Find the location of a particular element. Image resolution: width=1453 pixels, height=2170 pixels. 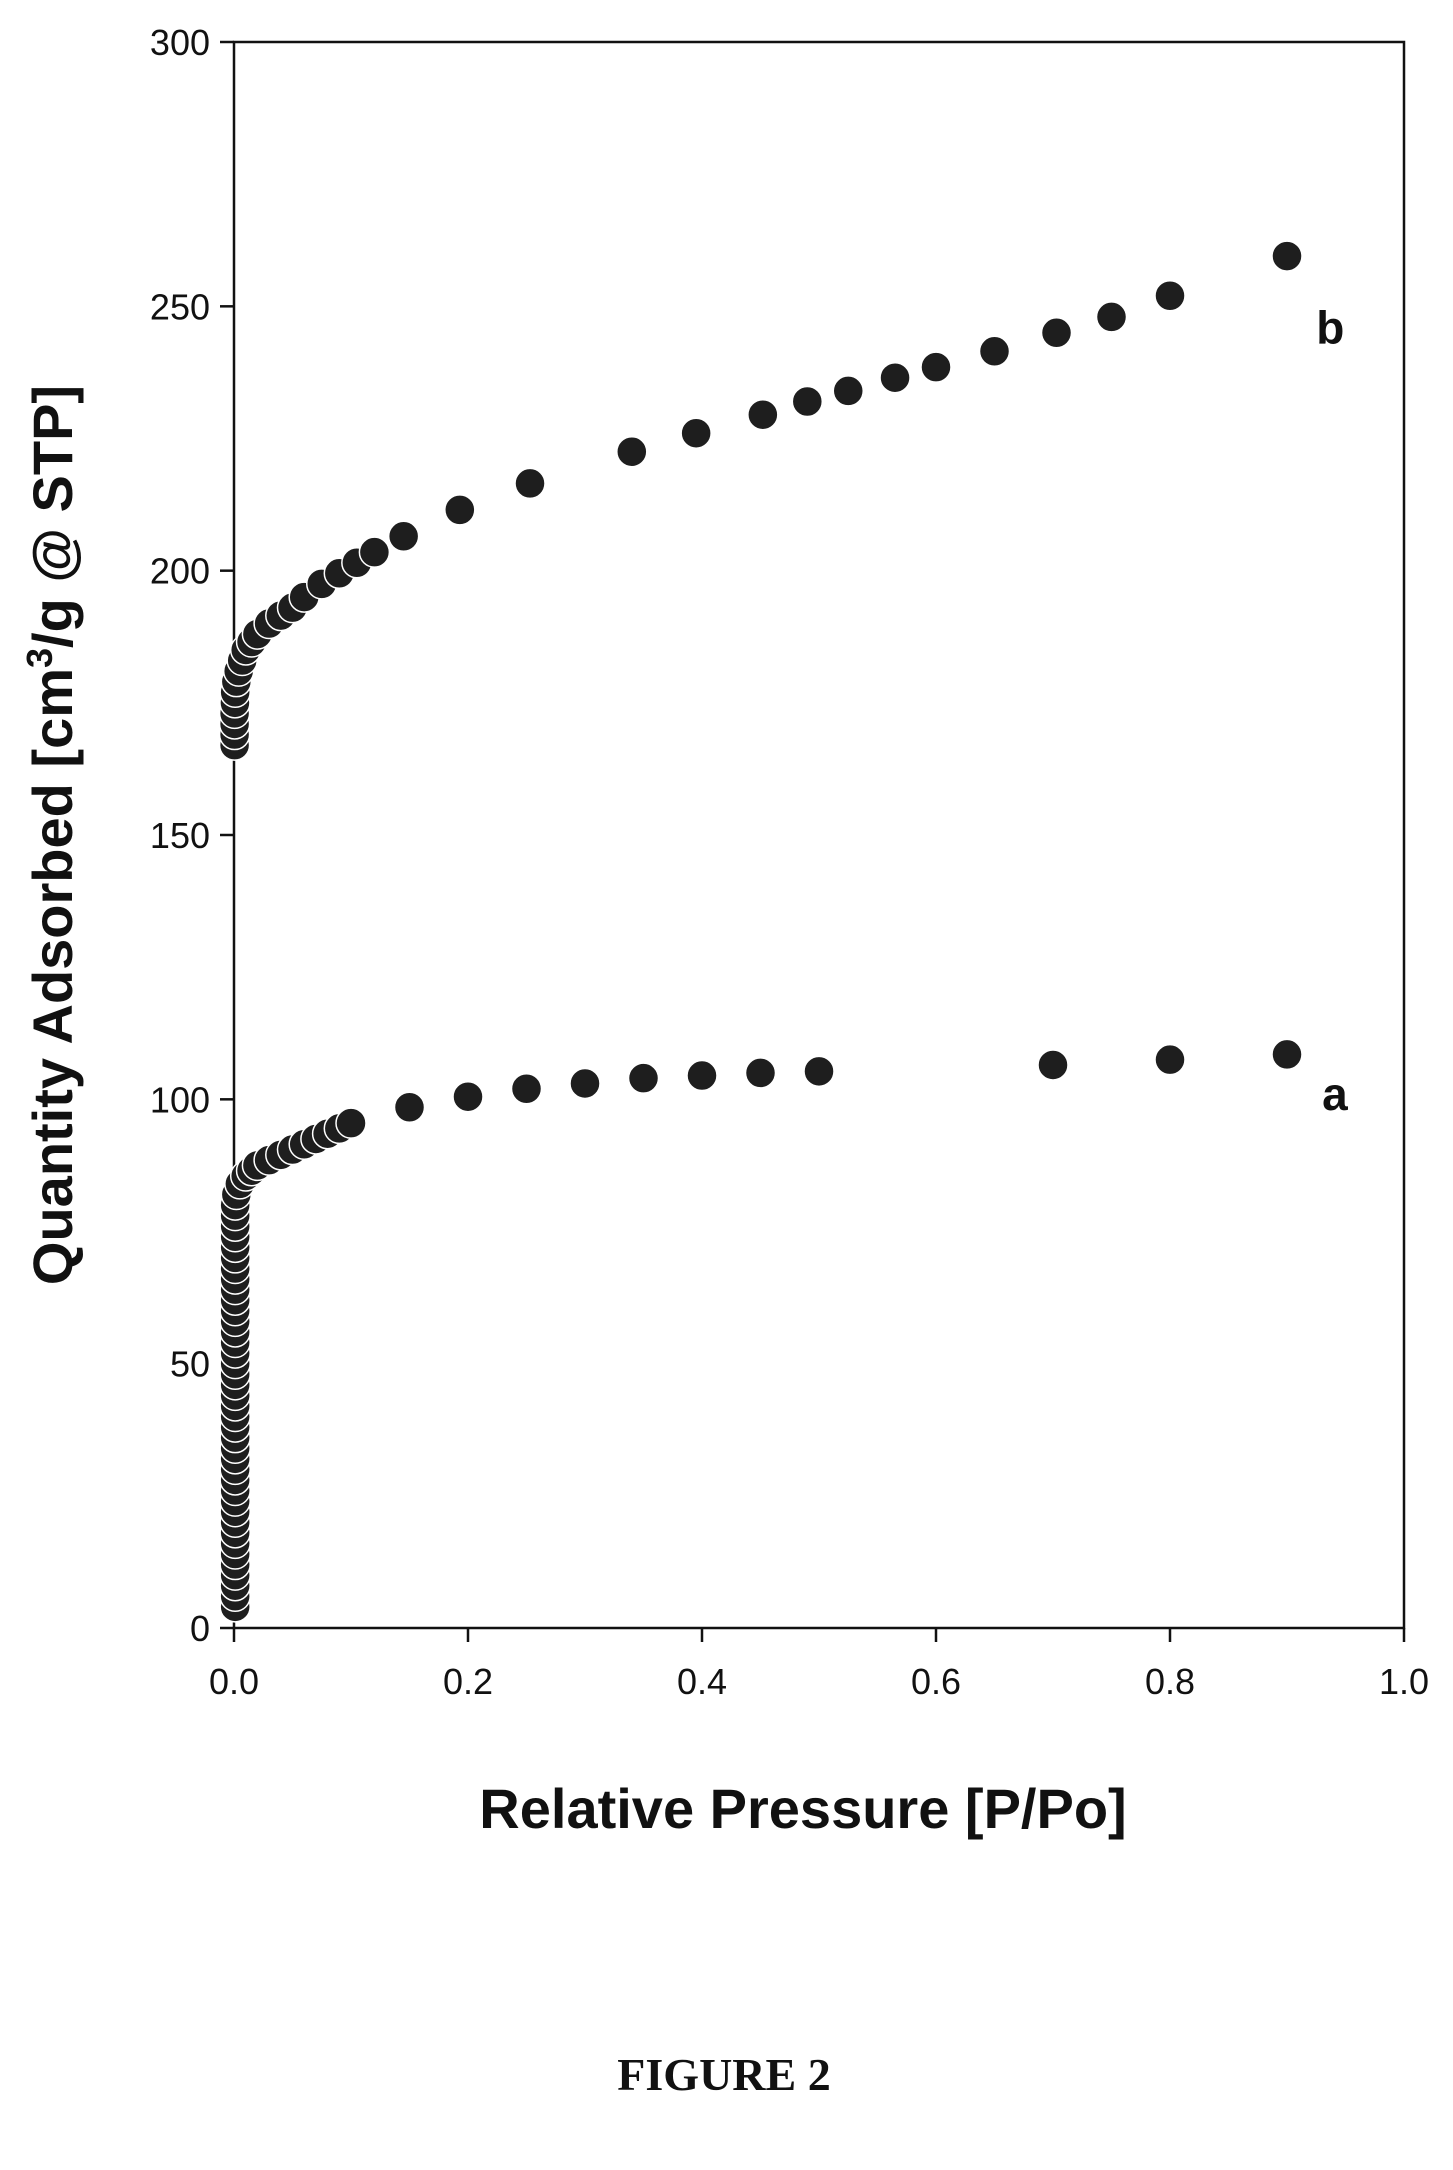

y-axis-ticks: 0 50 100 150 200 250 300 is located at coordinates (192, 835).